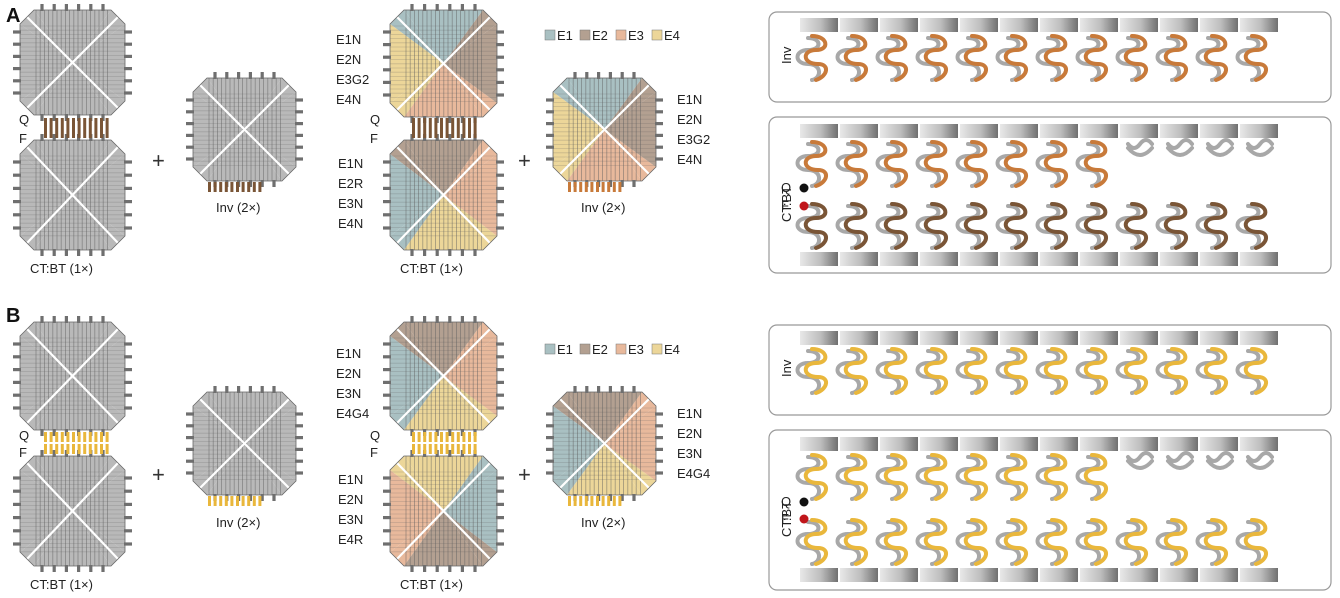  Describe the element at coordinates (374, 452) in the screenshot. I see `f-mid-label-b: F` at that location.